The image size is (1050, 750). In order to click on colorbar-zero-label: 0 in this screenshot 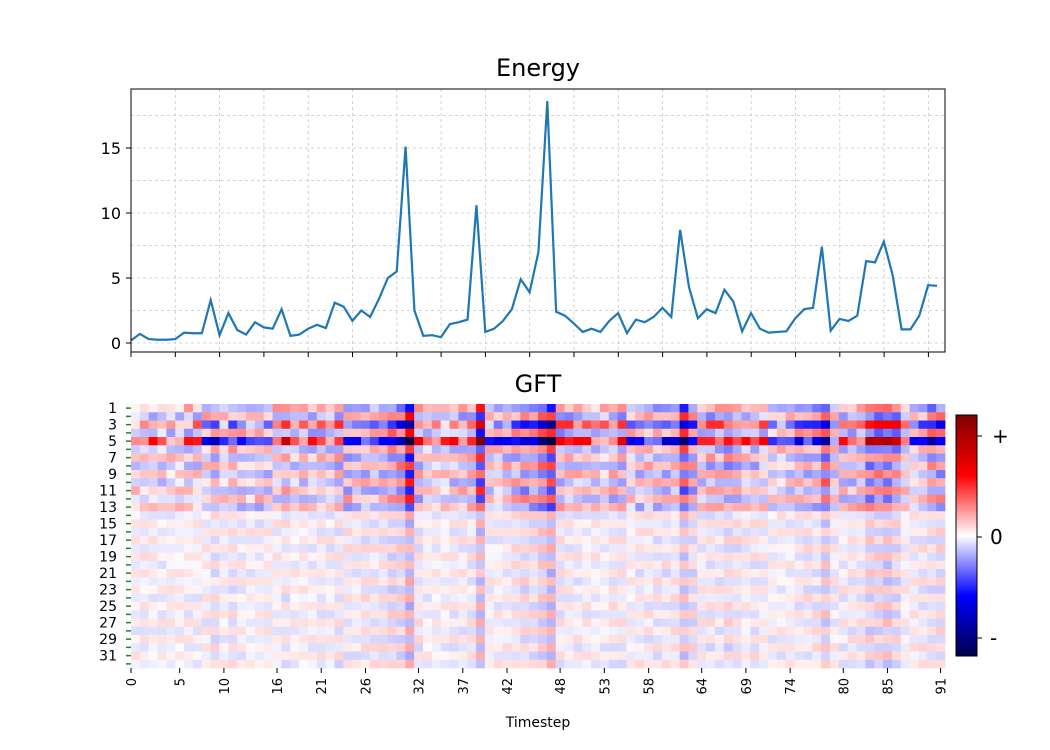, I will do `click(996, 537)`.